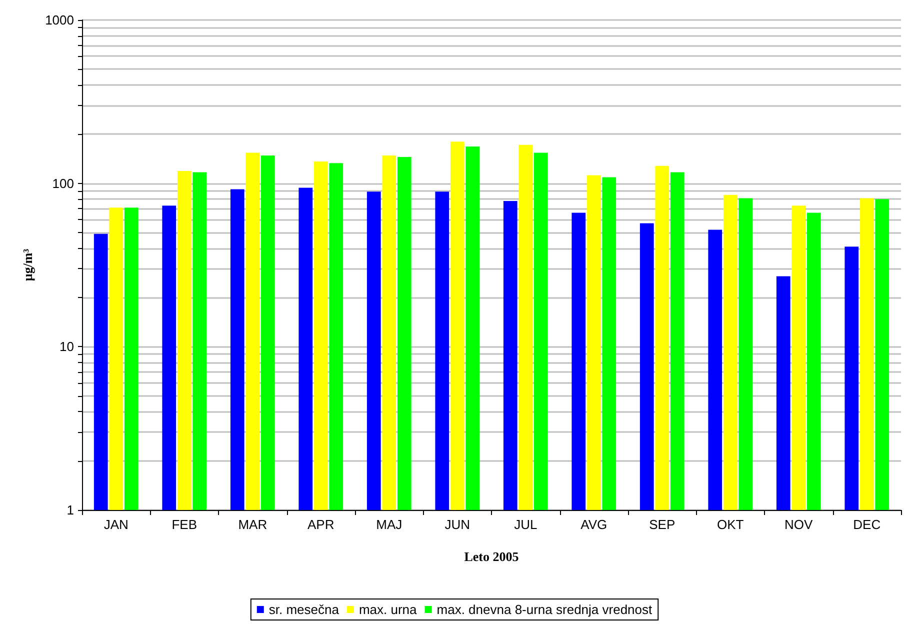 This screenshot has height=628, width=909. I want to click on y-axis-title: µg/m³, so click(27, 265).